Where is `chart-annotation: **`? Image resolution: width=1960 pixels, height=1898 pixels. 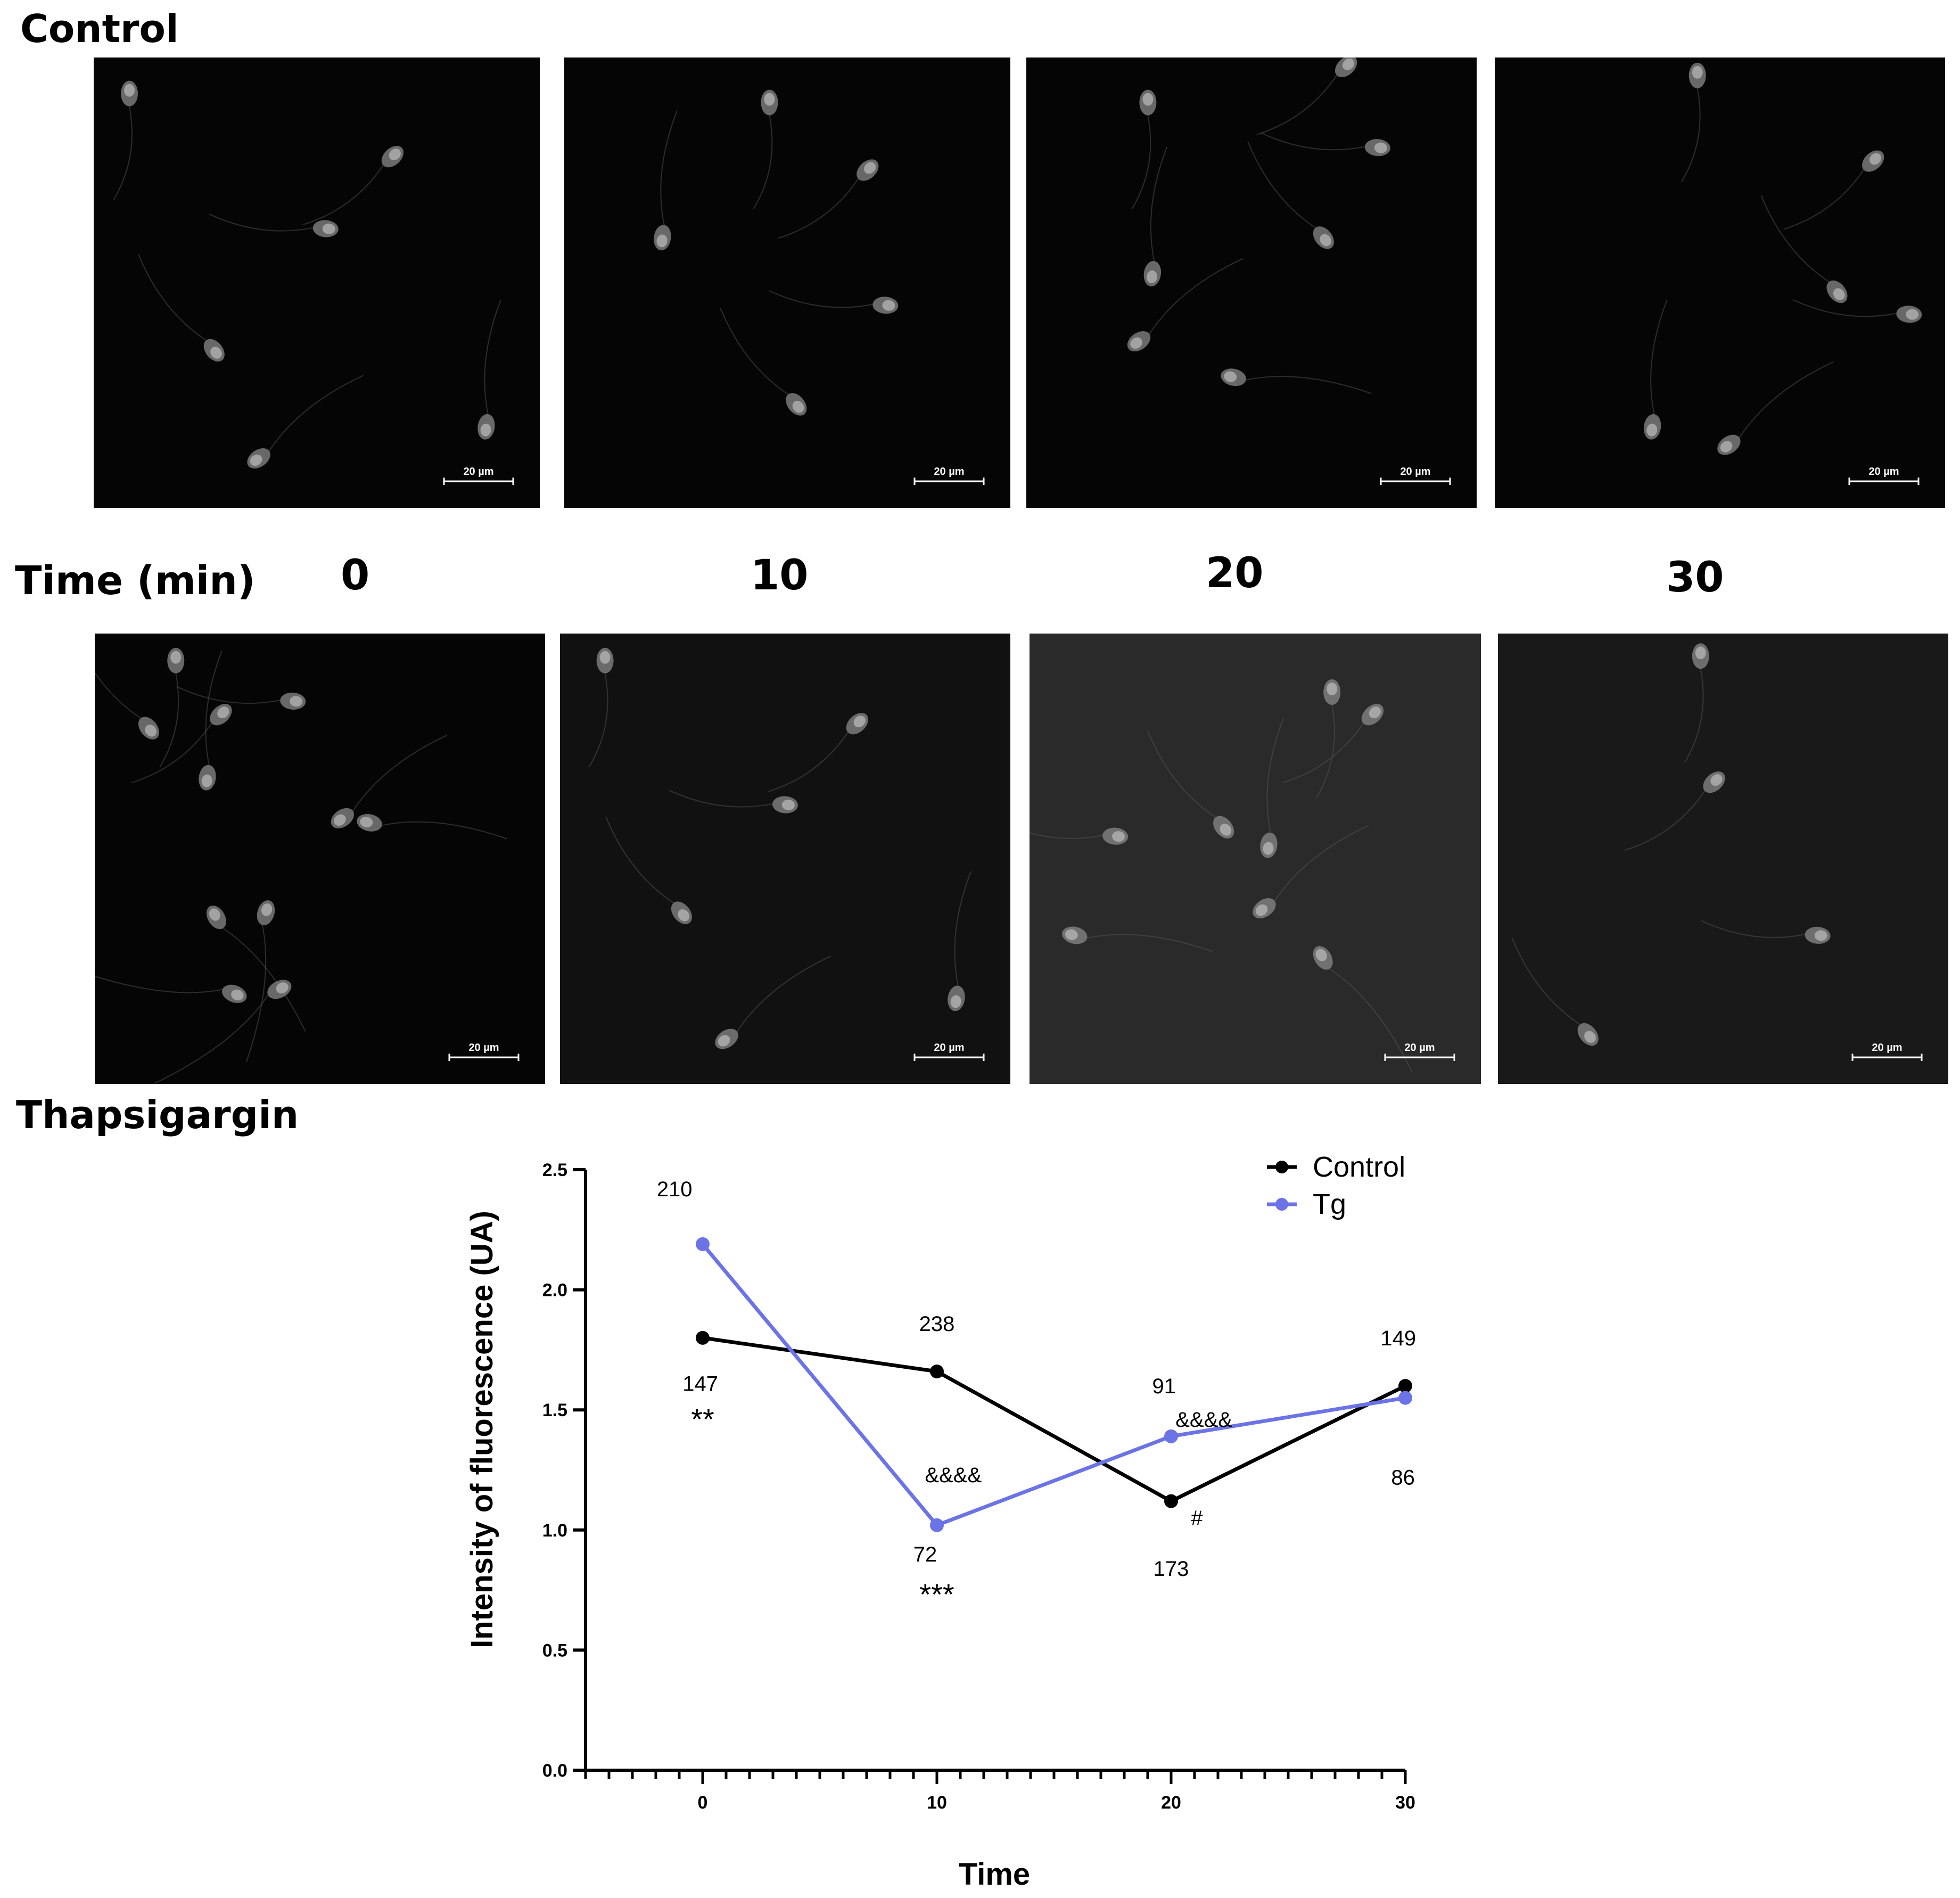
chart-annotation: ** is located at coordinates (702, 1419).